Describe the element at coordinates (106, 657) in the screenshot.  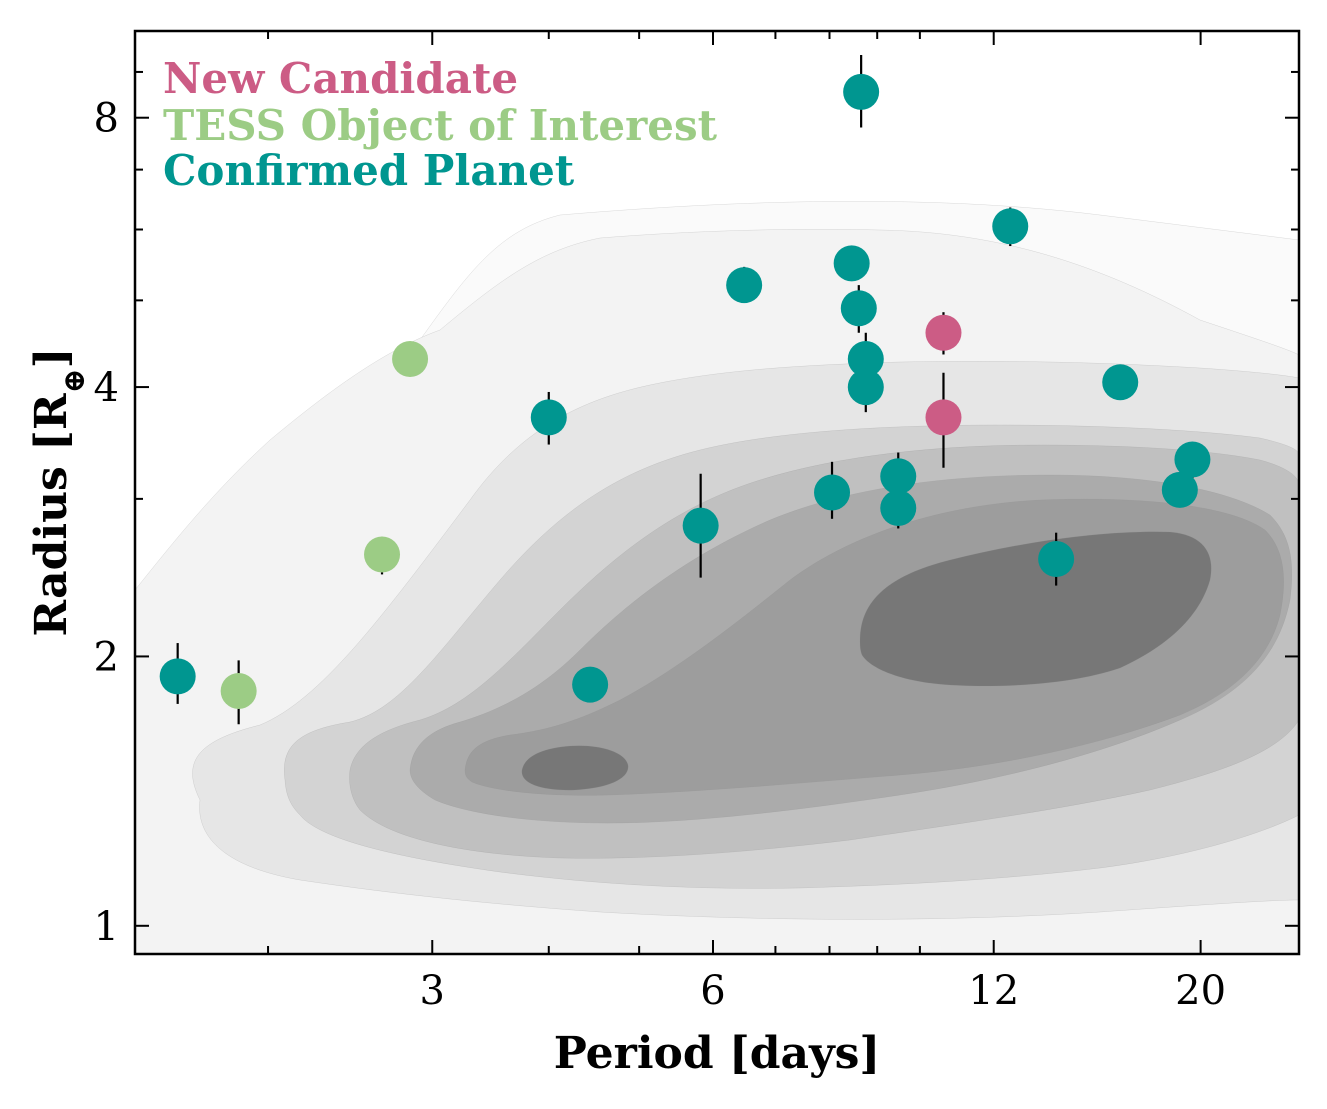
I see `y-tick-label: 2` at that location.